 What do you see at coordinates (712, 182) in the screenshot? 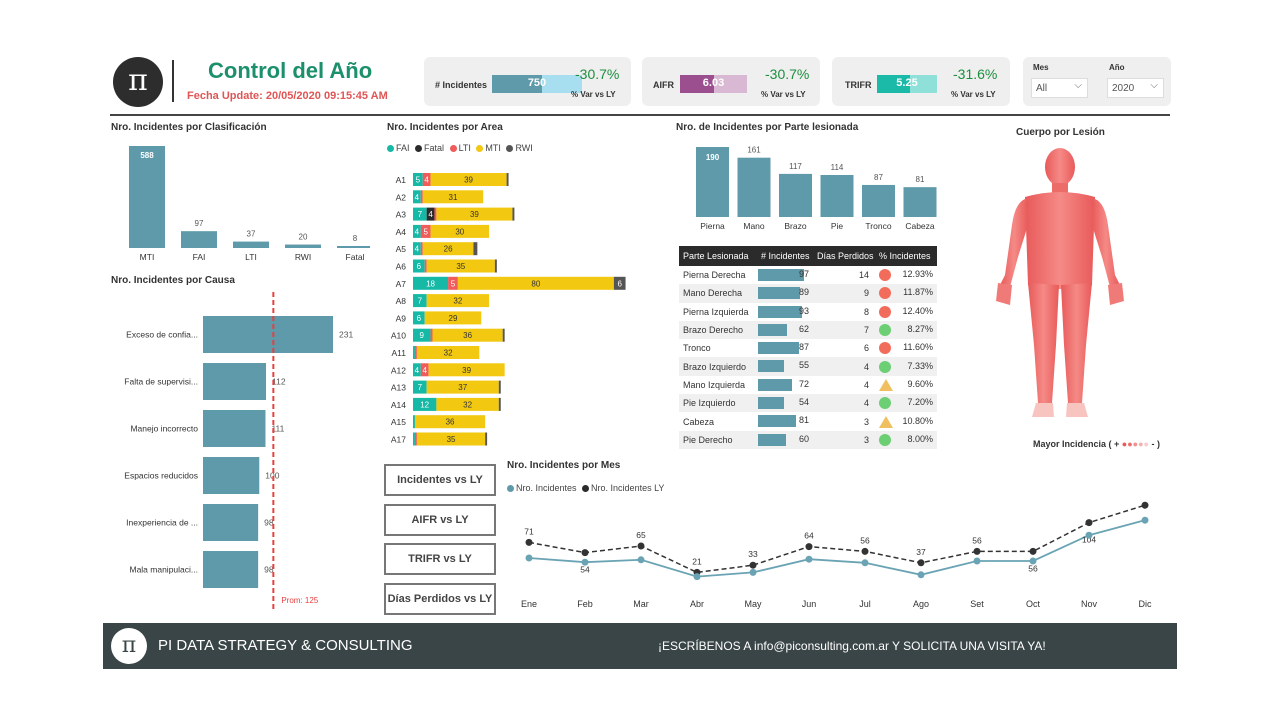
I see `bar-Pierna` at bounding box center [712, 182].